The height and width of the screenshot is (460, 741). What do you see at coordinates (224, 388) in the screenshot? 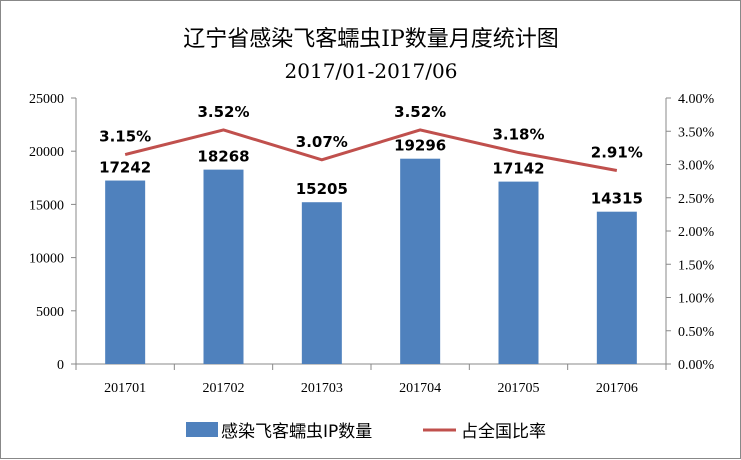
I see `x-tick-label: 201702` at bounding box center [224, 388].